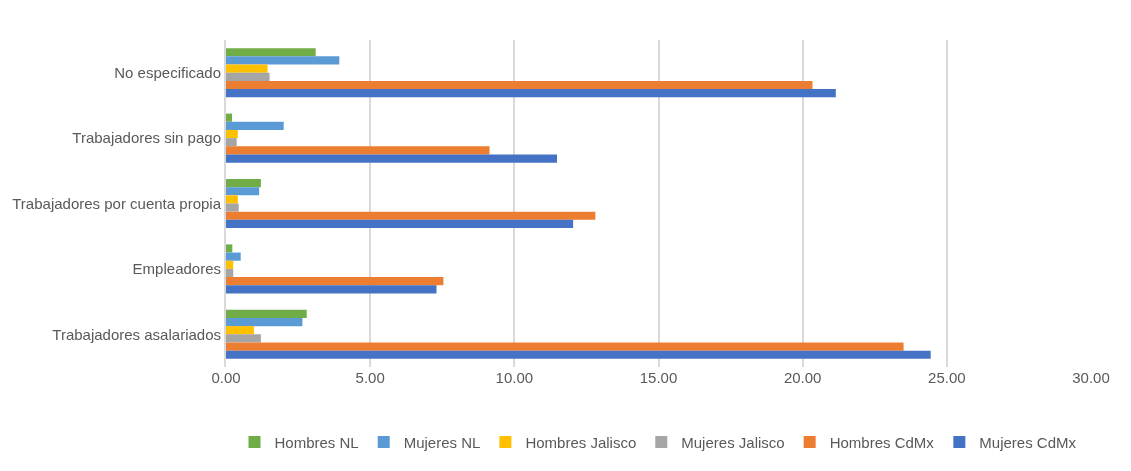 The height and width of the screenshot is (471, 1131). What do you see at coordinates (947, 377) in the screenshot?
I see `x-tick-label: 25.00` at bounding box center [947, 377].